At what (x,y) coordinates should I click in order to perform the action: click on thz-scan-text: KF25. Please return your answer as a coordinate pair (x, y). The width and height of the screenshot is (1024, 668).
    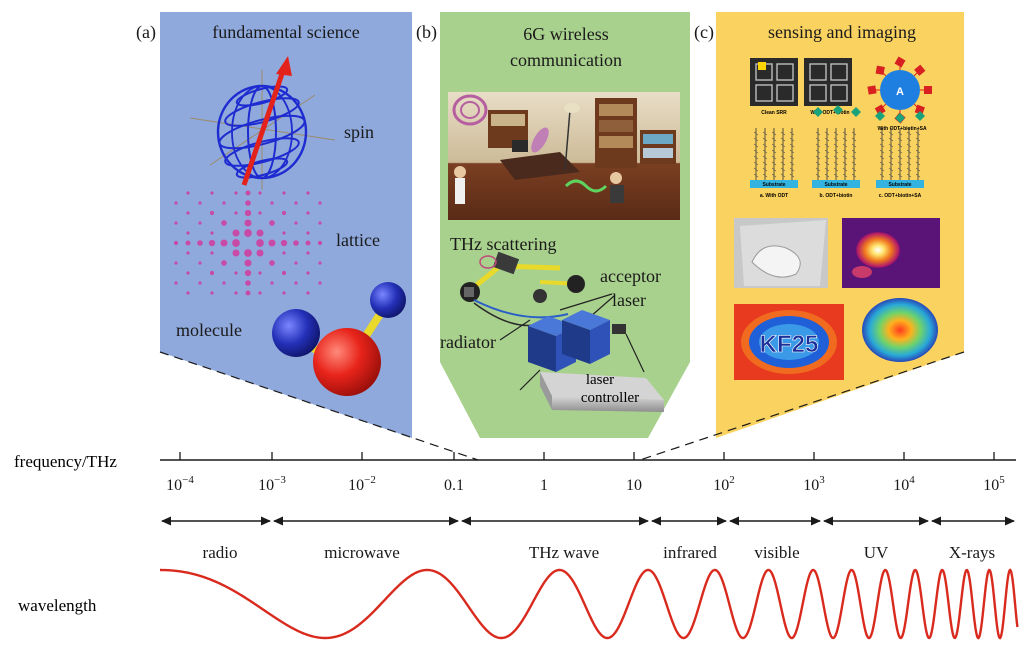
    Looking at the image, I should click on (789, 344).